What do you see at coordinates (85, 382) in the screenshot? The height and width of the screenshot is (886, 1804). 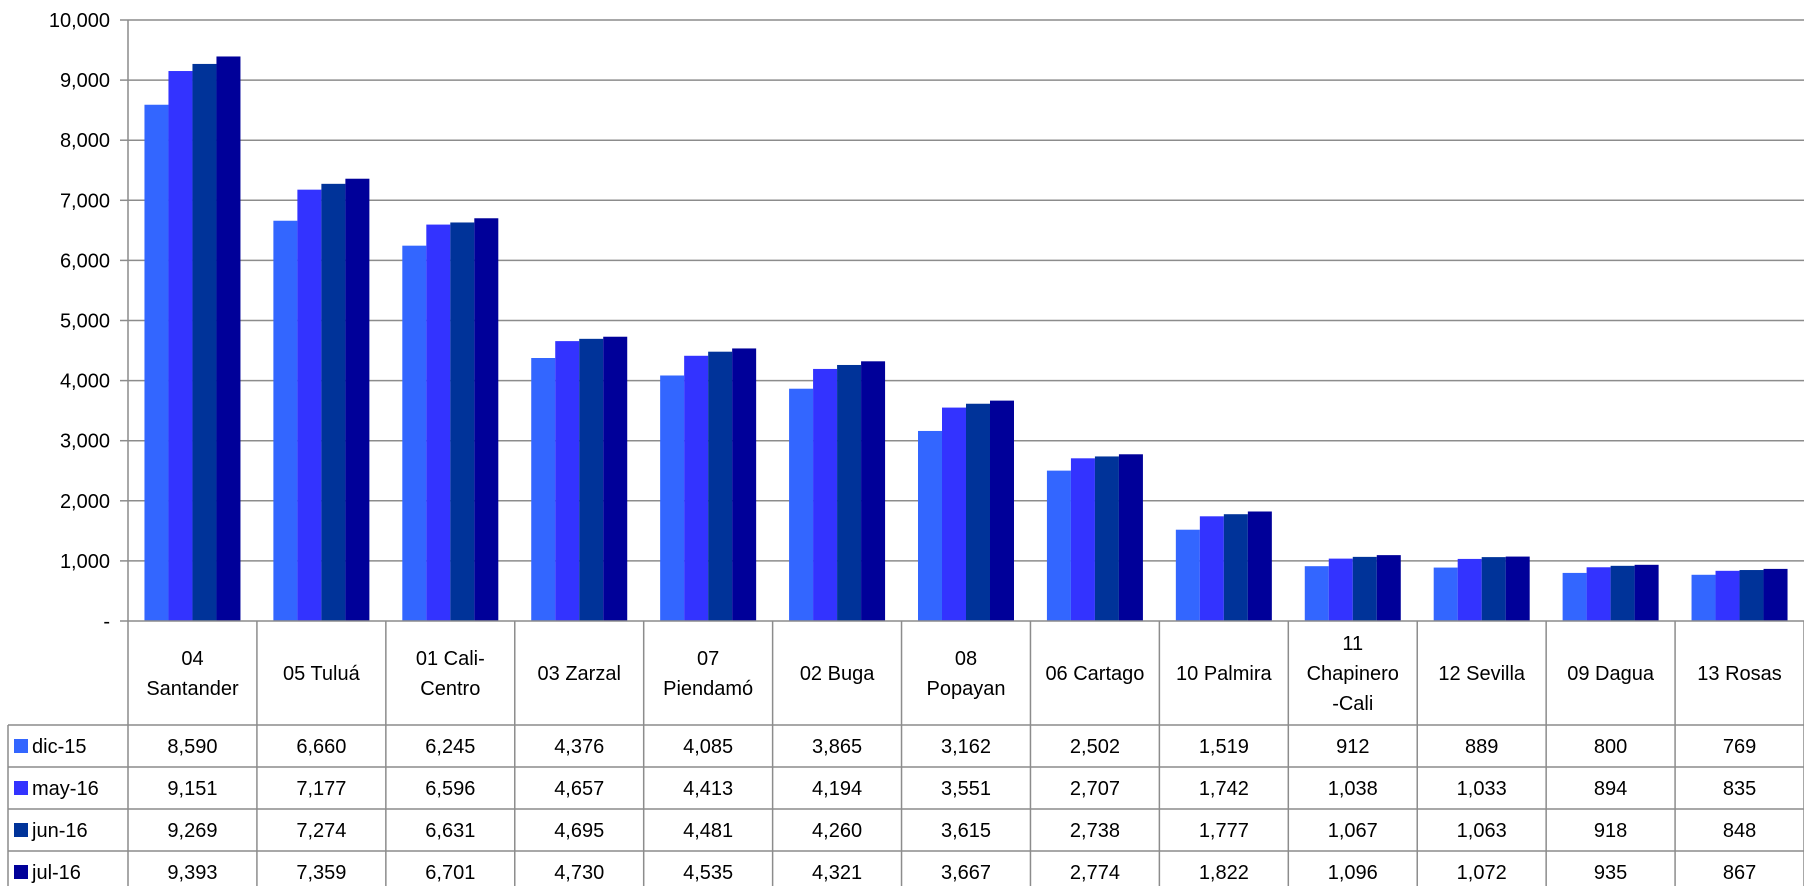 I see `y-tick-label: 4,000` at bounding box center [85, 382].